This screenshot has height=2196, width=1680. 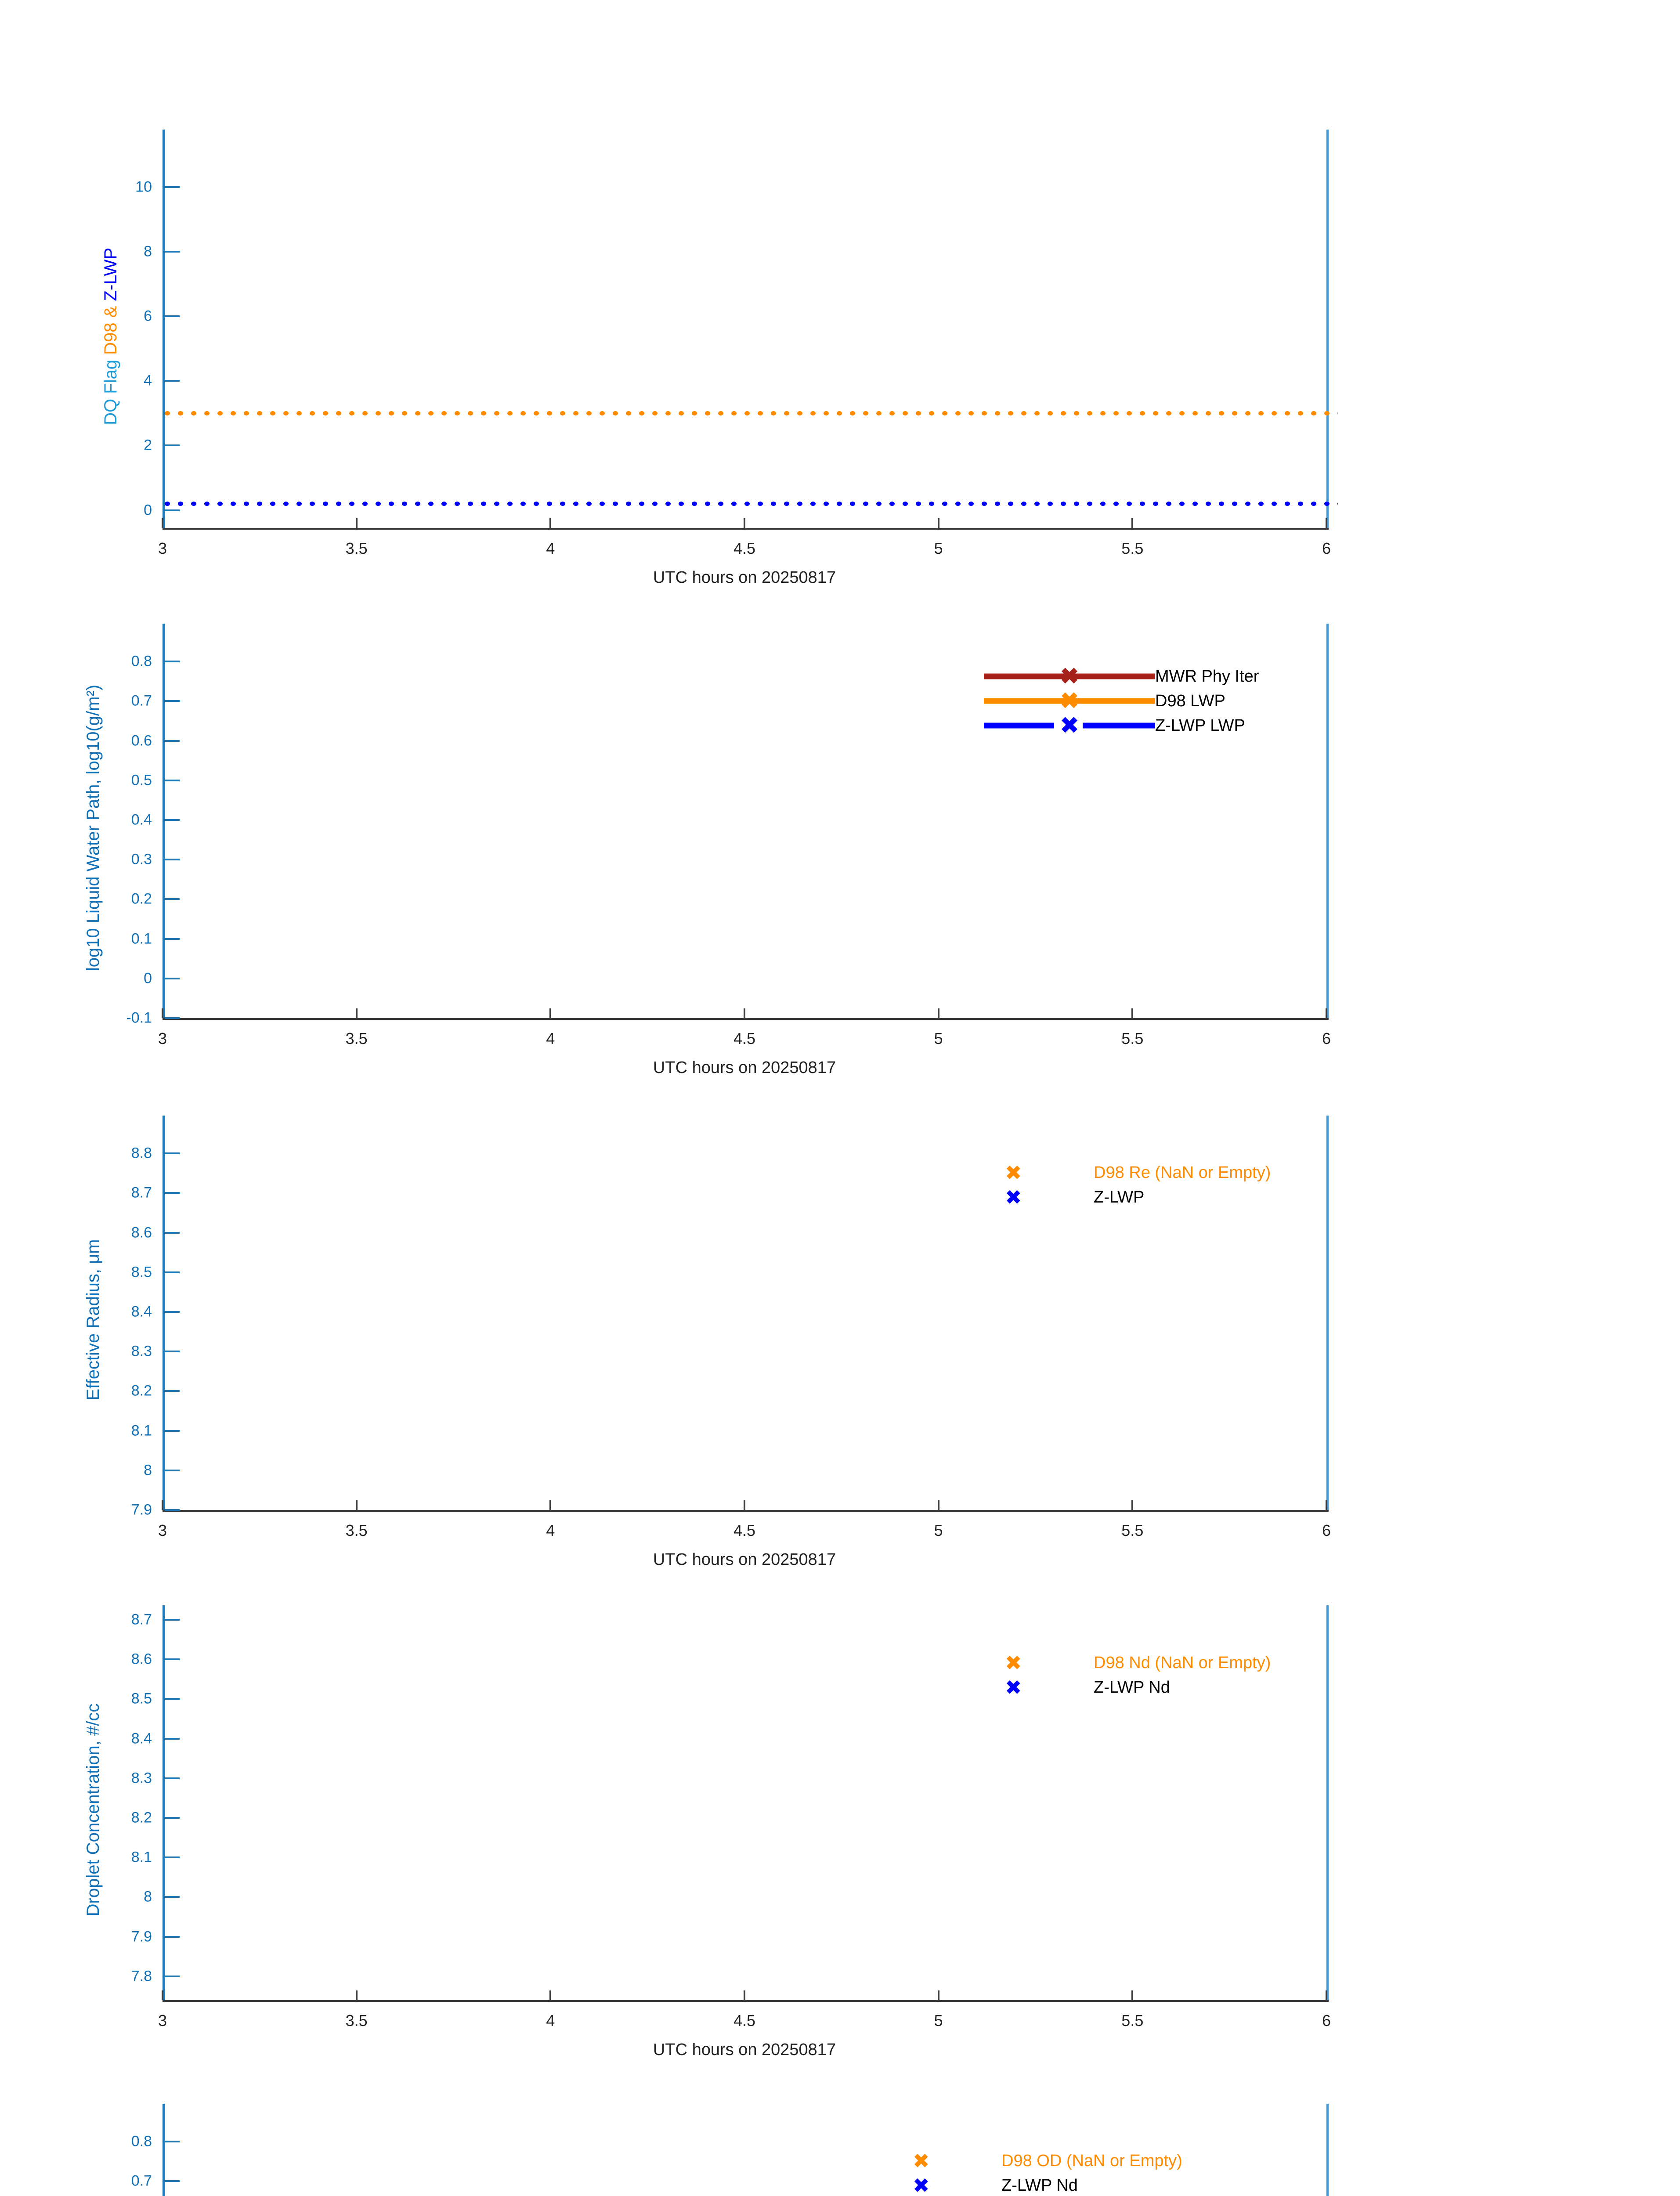 What do you see at coordinates (142, 1976) in the screenshot?
I see `y-tick-label: 7.8` at bounding box center [142, 1976].